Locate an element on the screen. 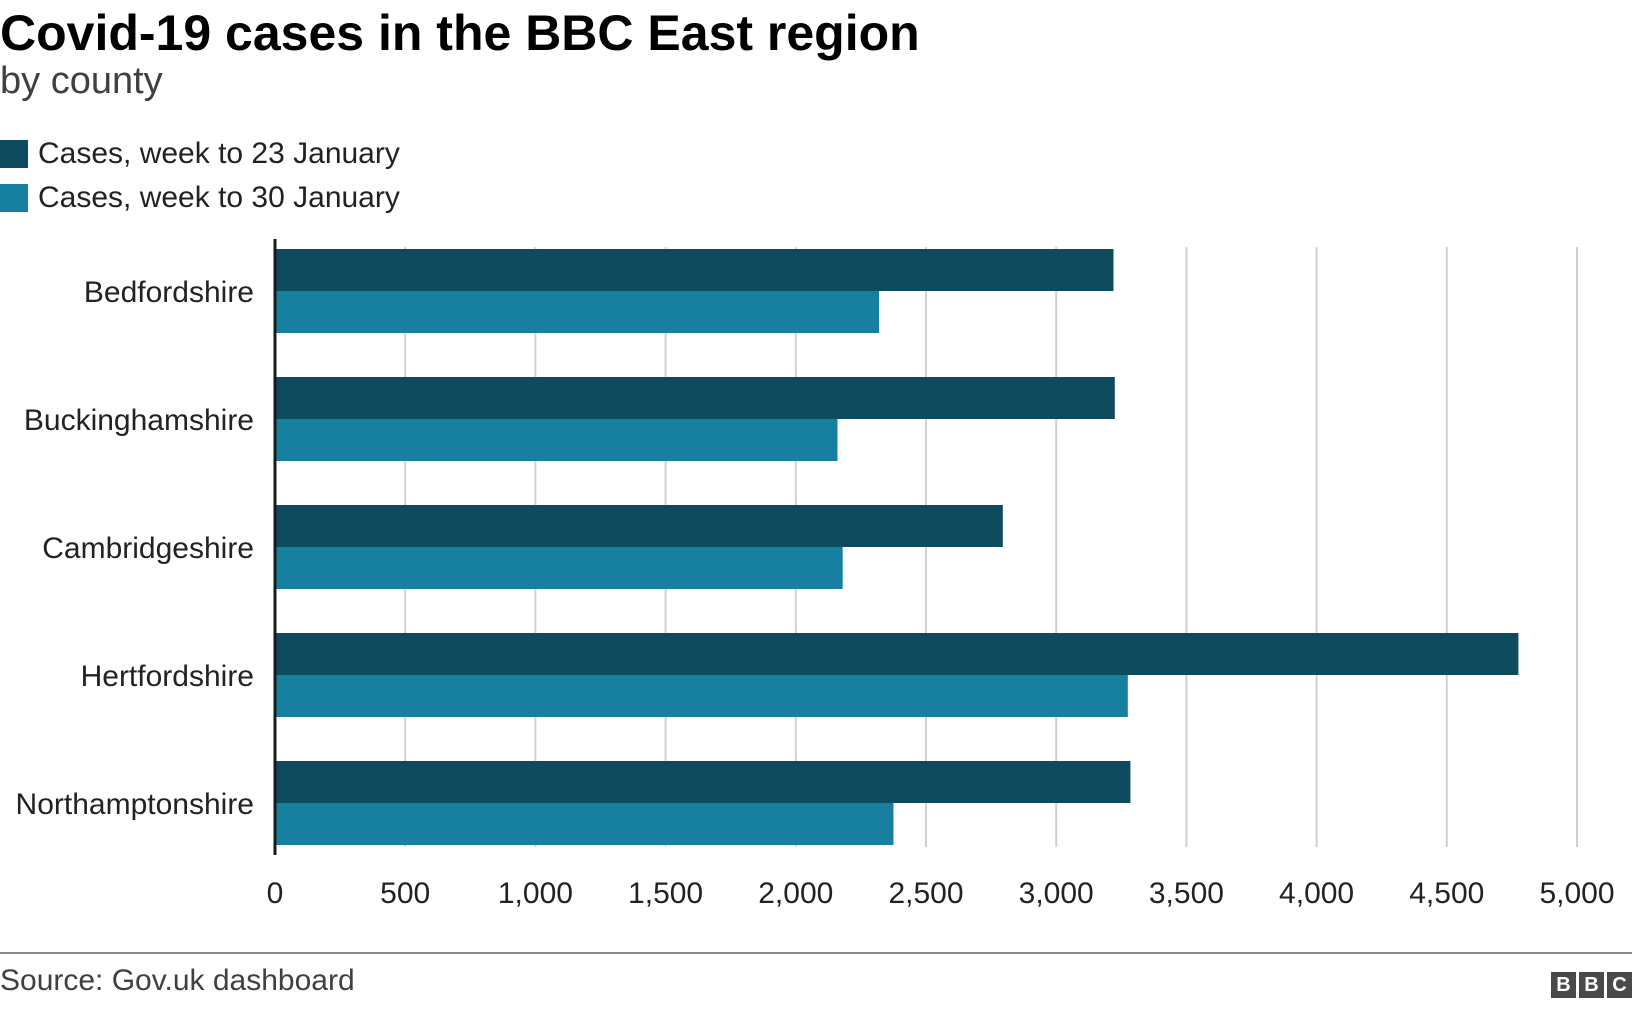 This screenshot has width=1632, height=1010. category-label-hertfordshire: Hertfordshire is located at coordinates (167, 676).